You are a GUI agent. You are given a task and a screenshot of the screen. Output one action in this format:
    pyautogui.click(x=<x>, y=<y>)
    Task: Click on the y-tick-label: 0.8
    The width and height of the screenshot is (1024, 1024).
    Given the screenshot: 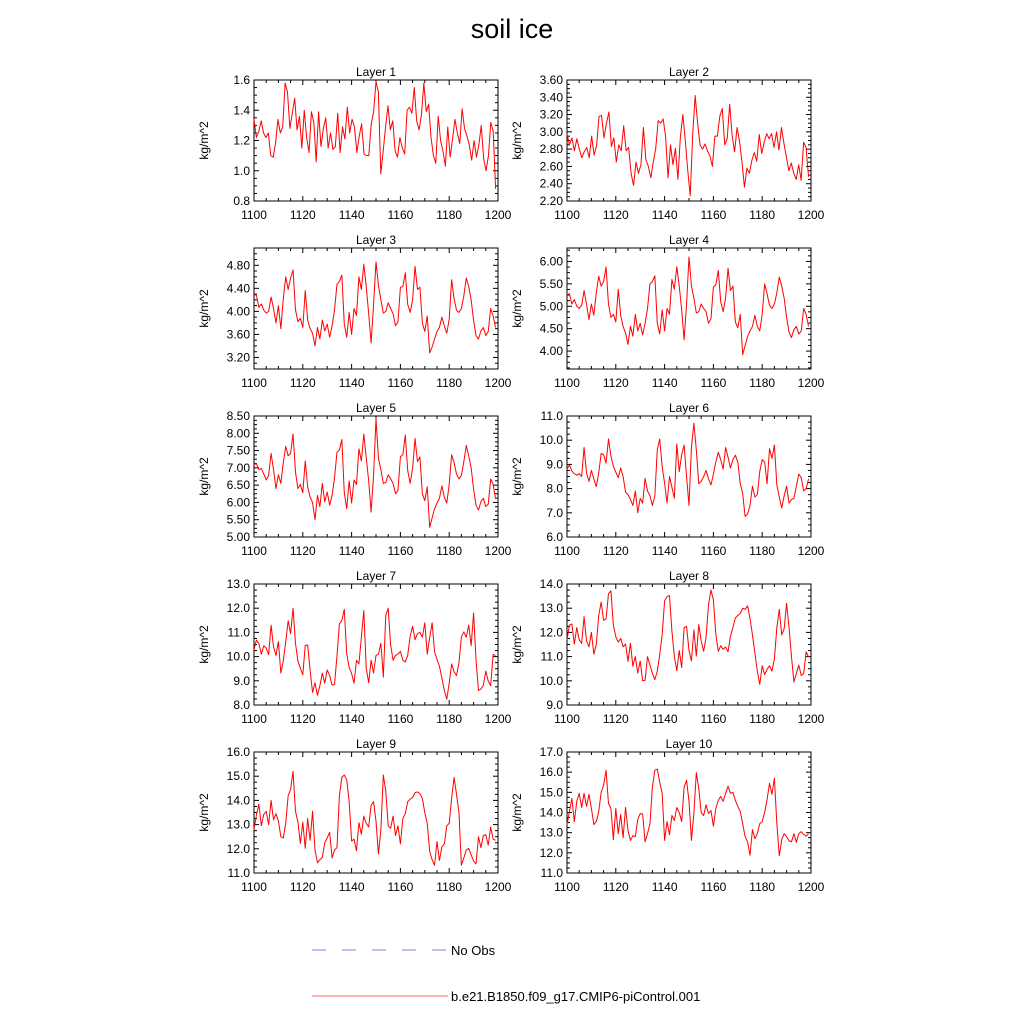 What is the action you would take?
    pyautogui.click(x=241, y=201)
    